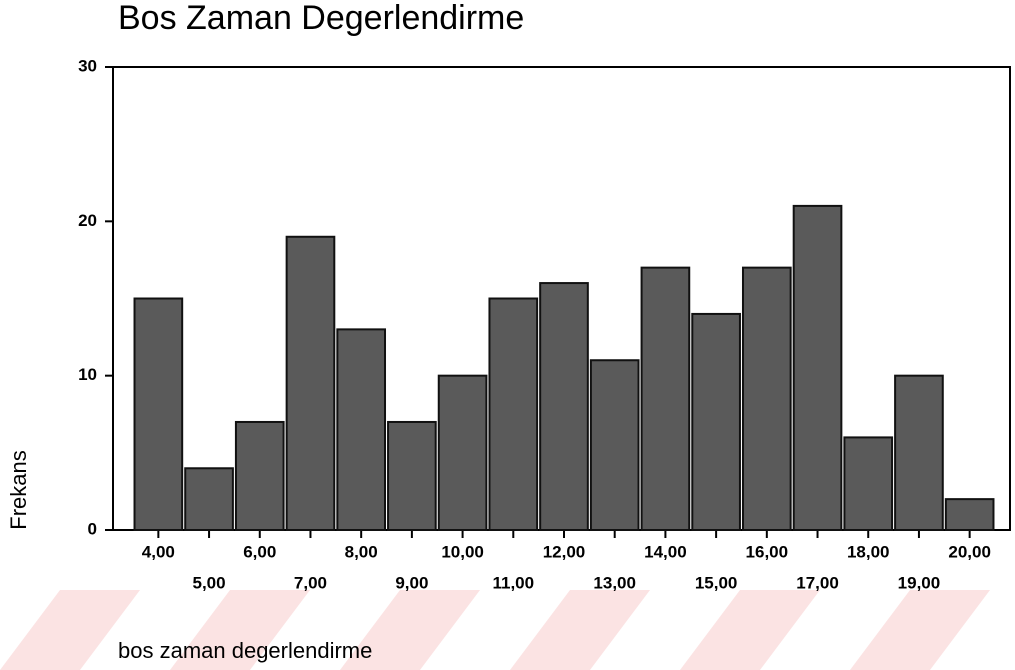 The image size is (1015, 670). I want to click on x-tick-label: 14,00, so click(665, 551).